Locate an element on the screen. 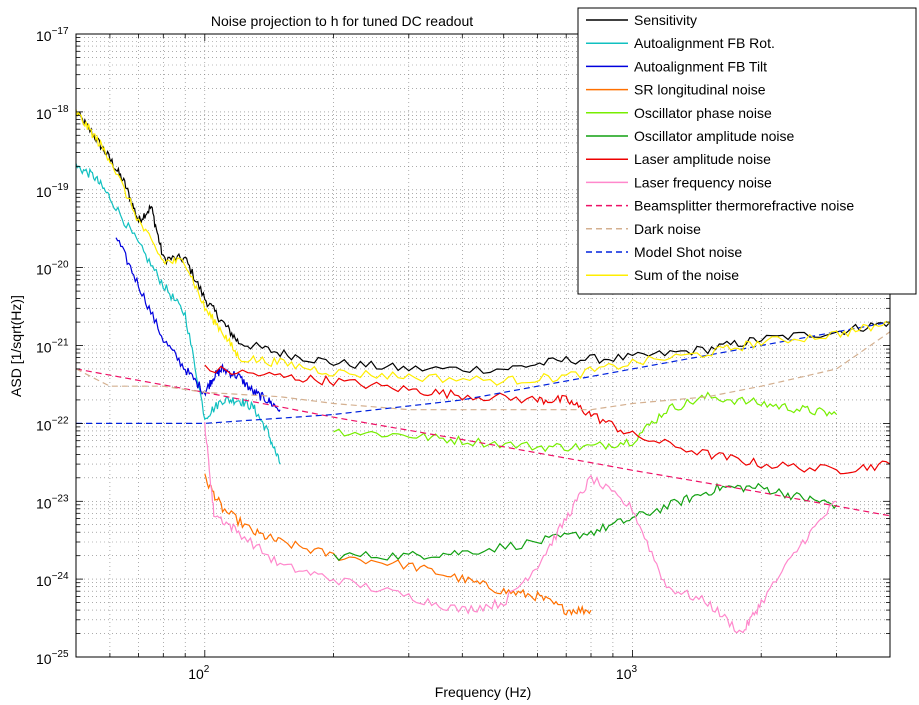 This screenshot has width=919, height=705. legend-label: Beamsplitter thermorefractive noise is located at coordinates (744, 206).